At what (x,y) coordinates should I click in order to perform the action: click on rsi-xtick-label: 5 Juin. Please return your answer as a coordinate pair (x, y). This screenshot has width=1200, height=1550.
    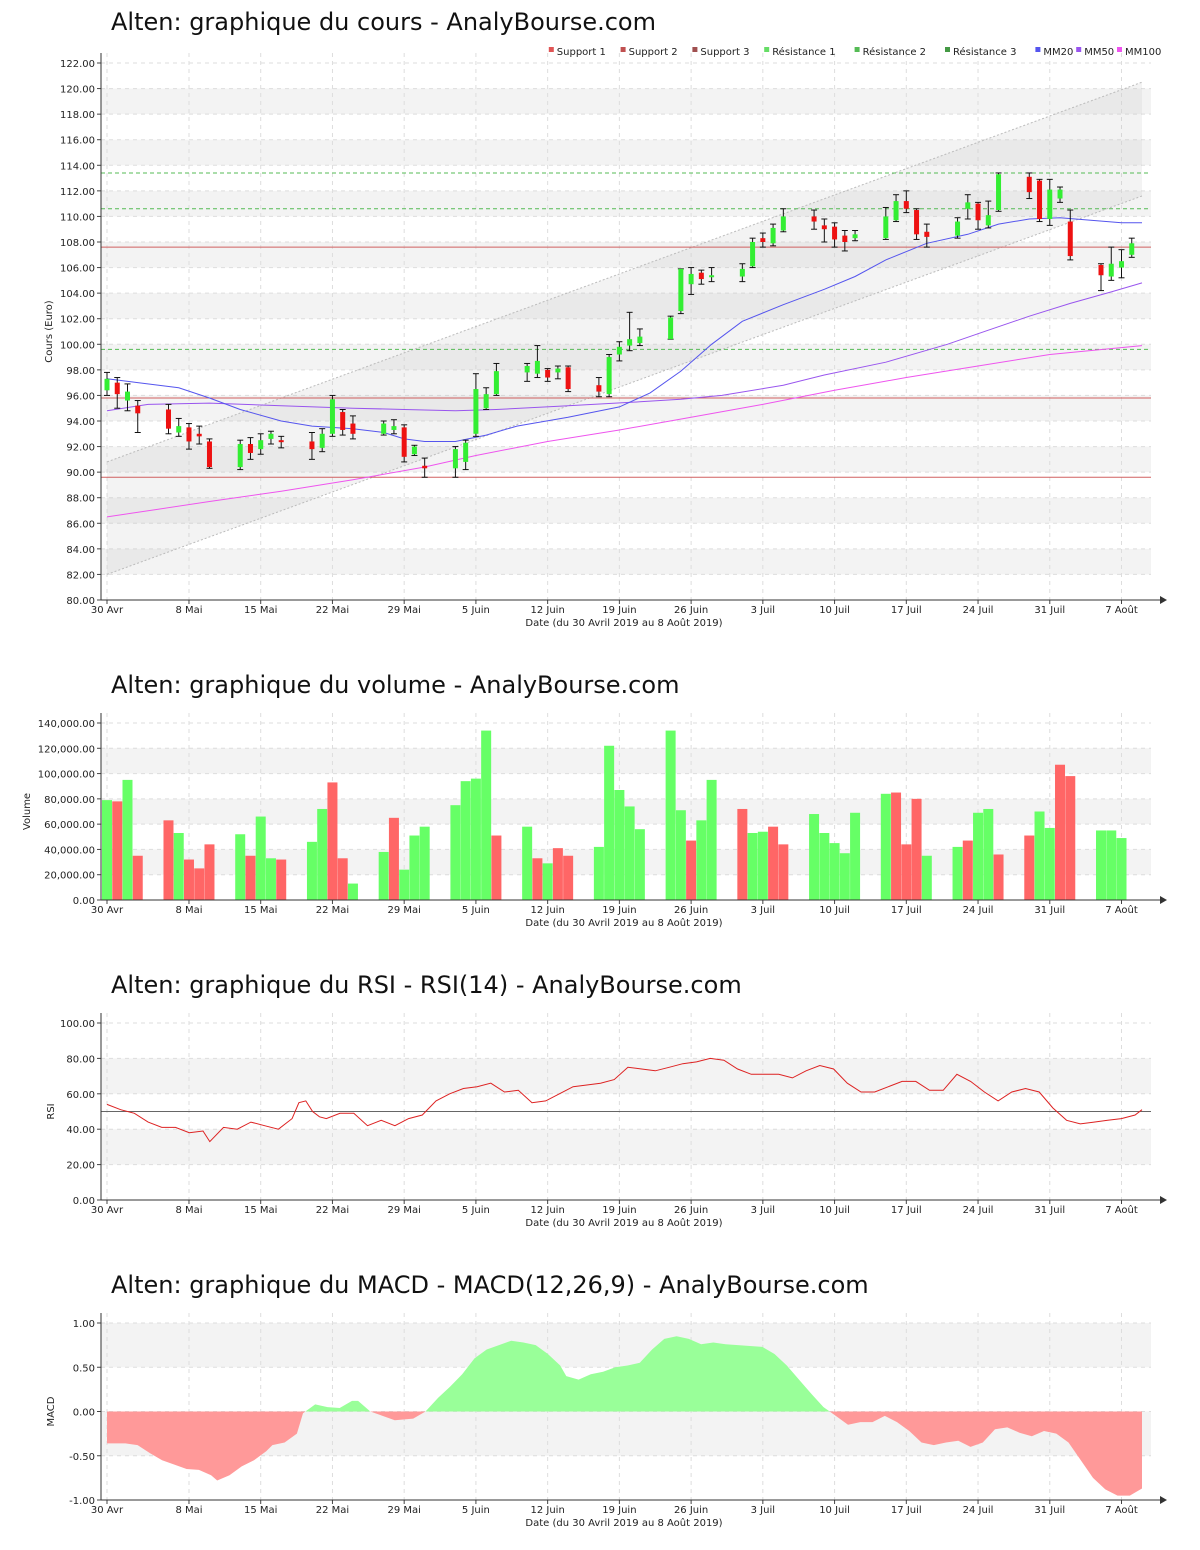
    Looking at the image, I should click on (476, 1210).